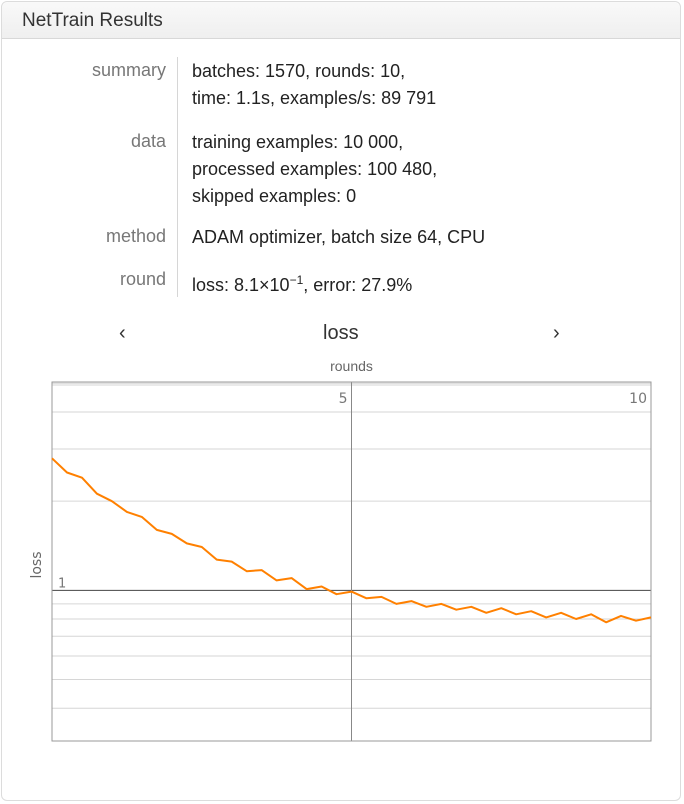 This screenshot has width=684, height=804. I want to click on method-line: ADAM optimizer, batch size 64, CPU, so click(339, 237).